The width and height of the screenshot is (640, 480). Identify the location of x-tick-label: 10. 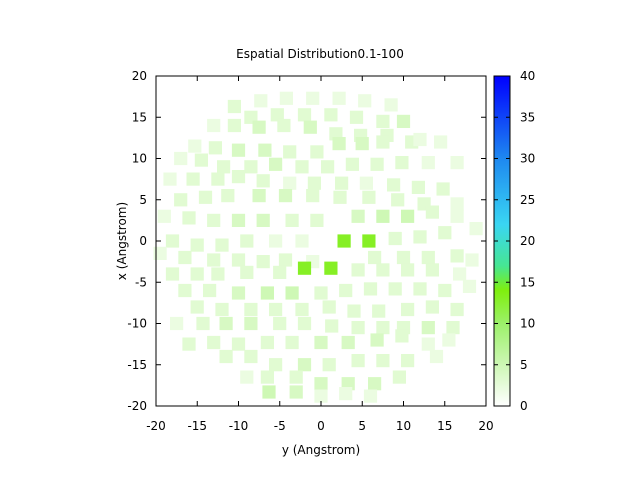
(403, 426).